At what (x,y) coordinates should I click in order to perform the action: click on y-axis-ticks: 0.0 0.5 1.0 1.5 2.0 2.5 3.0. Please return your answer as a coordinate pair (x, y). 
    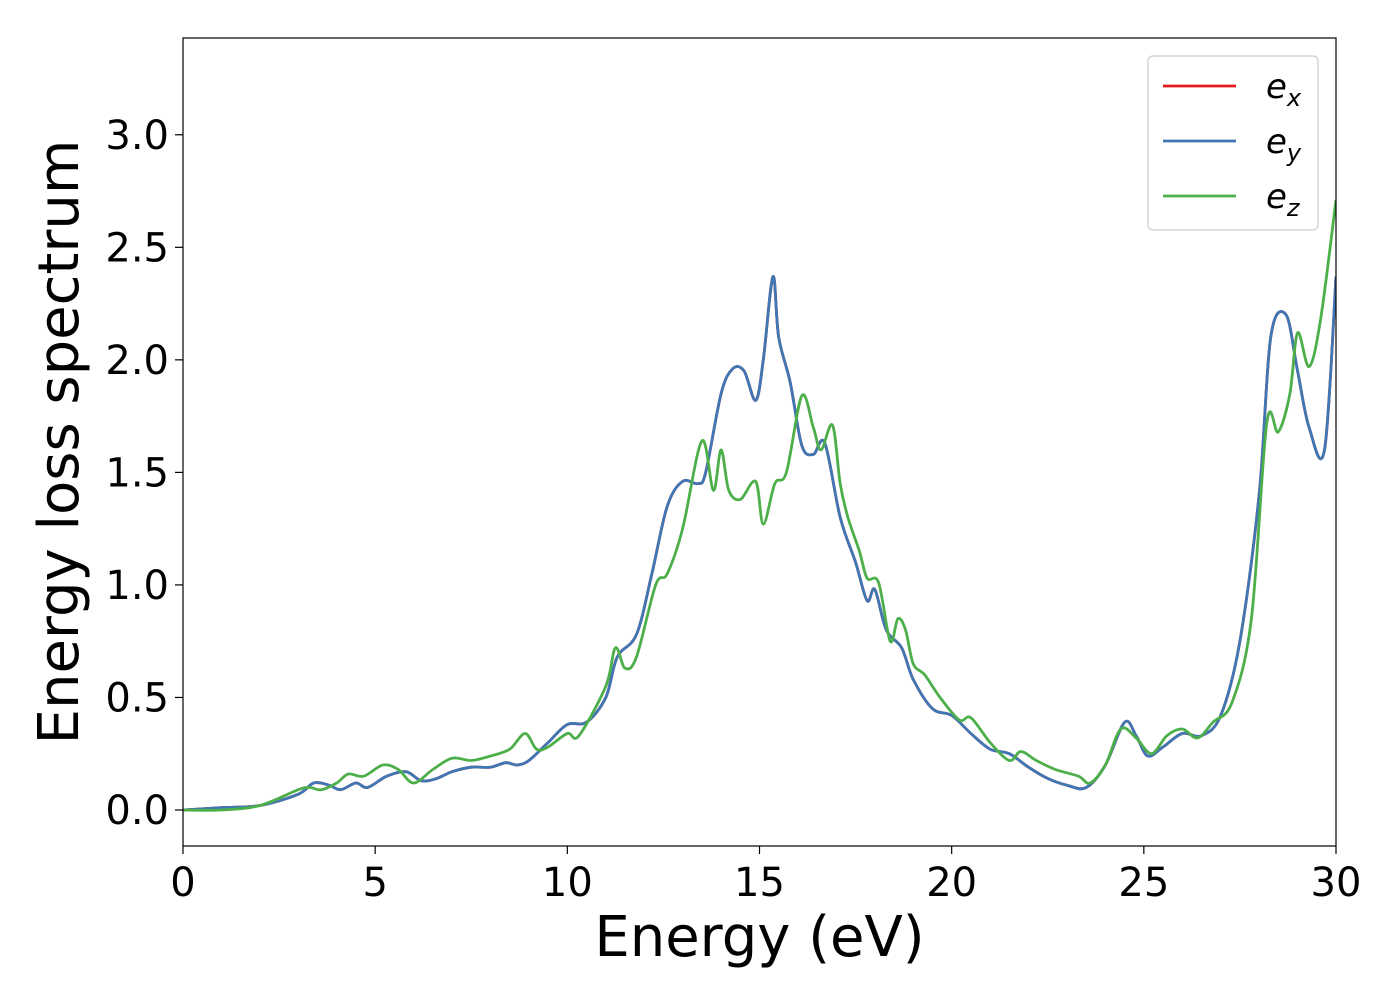
    Looking at the image, I should click on (144, 473).